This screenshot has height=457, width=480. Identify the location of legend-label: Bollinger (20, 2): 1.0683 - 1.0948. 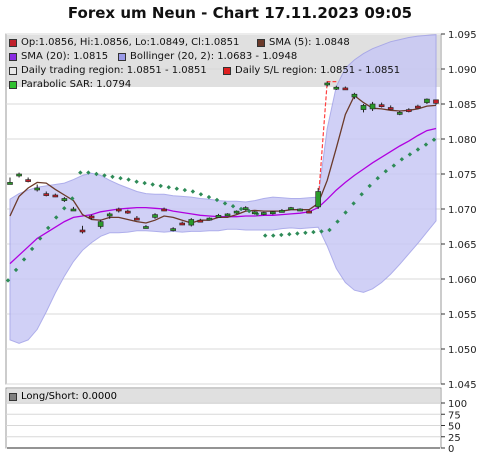
(214, 56).